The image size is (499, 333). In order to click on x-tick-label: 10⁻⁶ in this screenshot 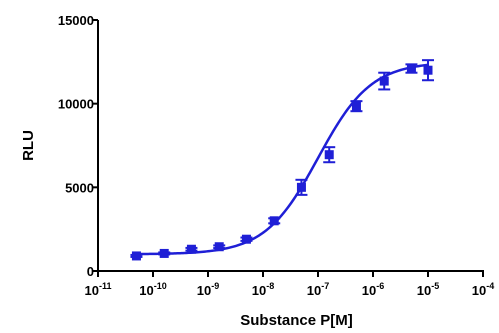, I will do `click(373, 289)`.